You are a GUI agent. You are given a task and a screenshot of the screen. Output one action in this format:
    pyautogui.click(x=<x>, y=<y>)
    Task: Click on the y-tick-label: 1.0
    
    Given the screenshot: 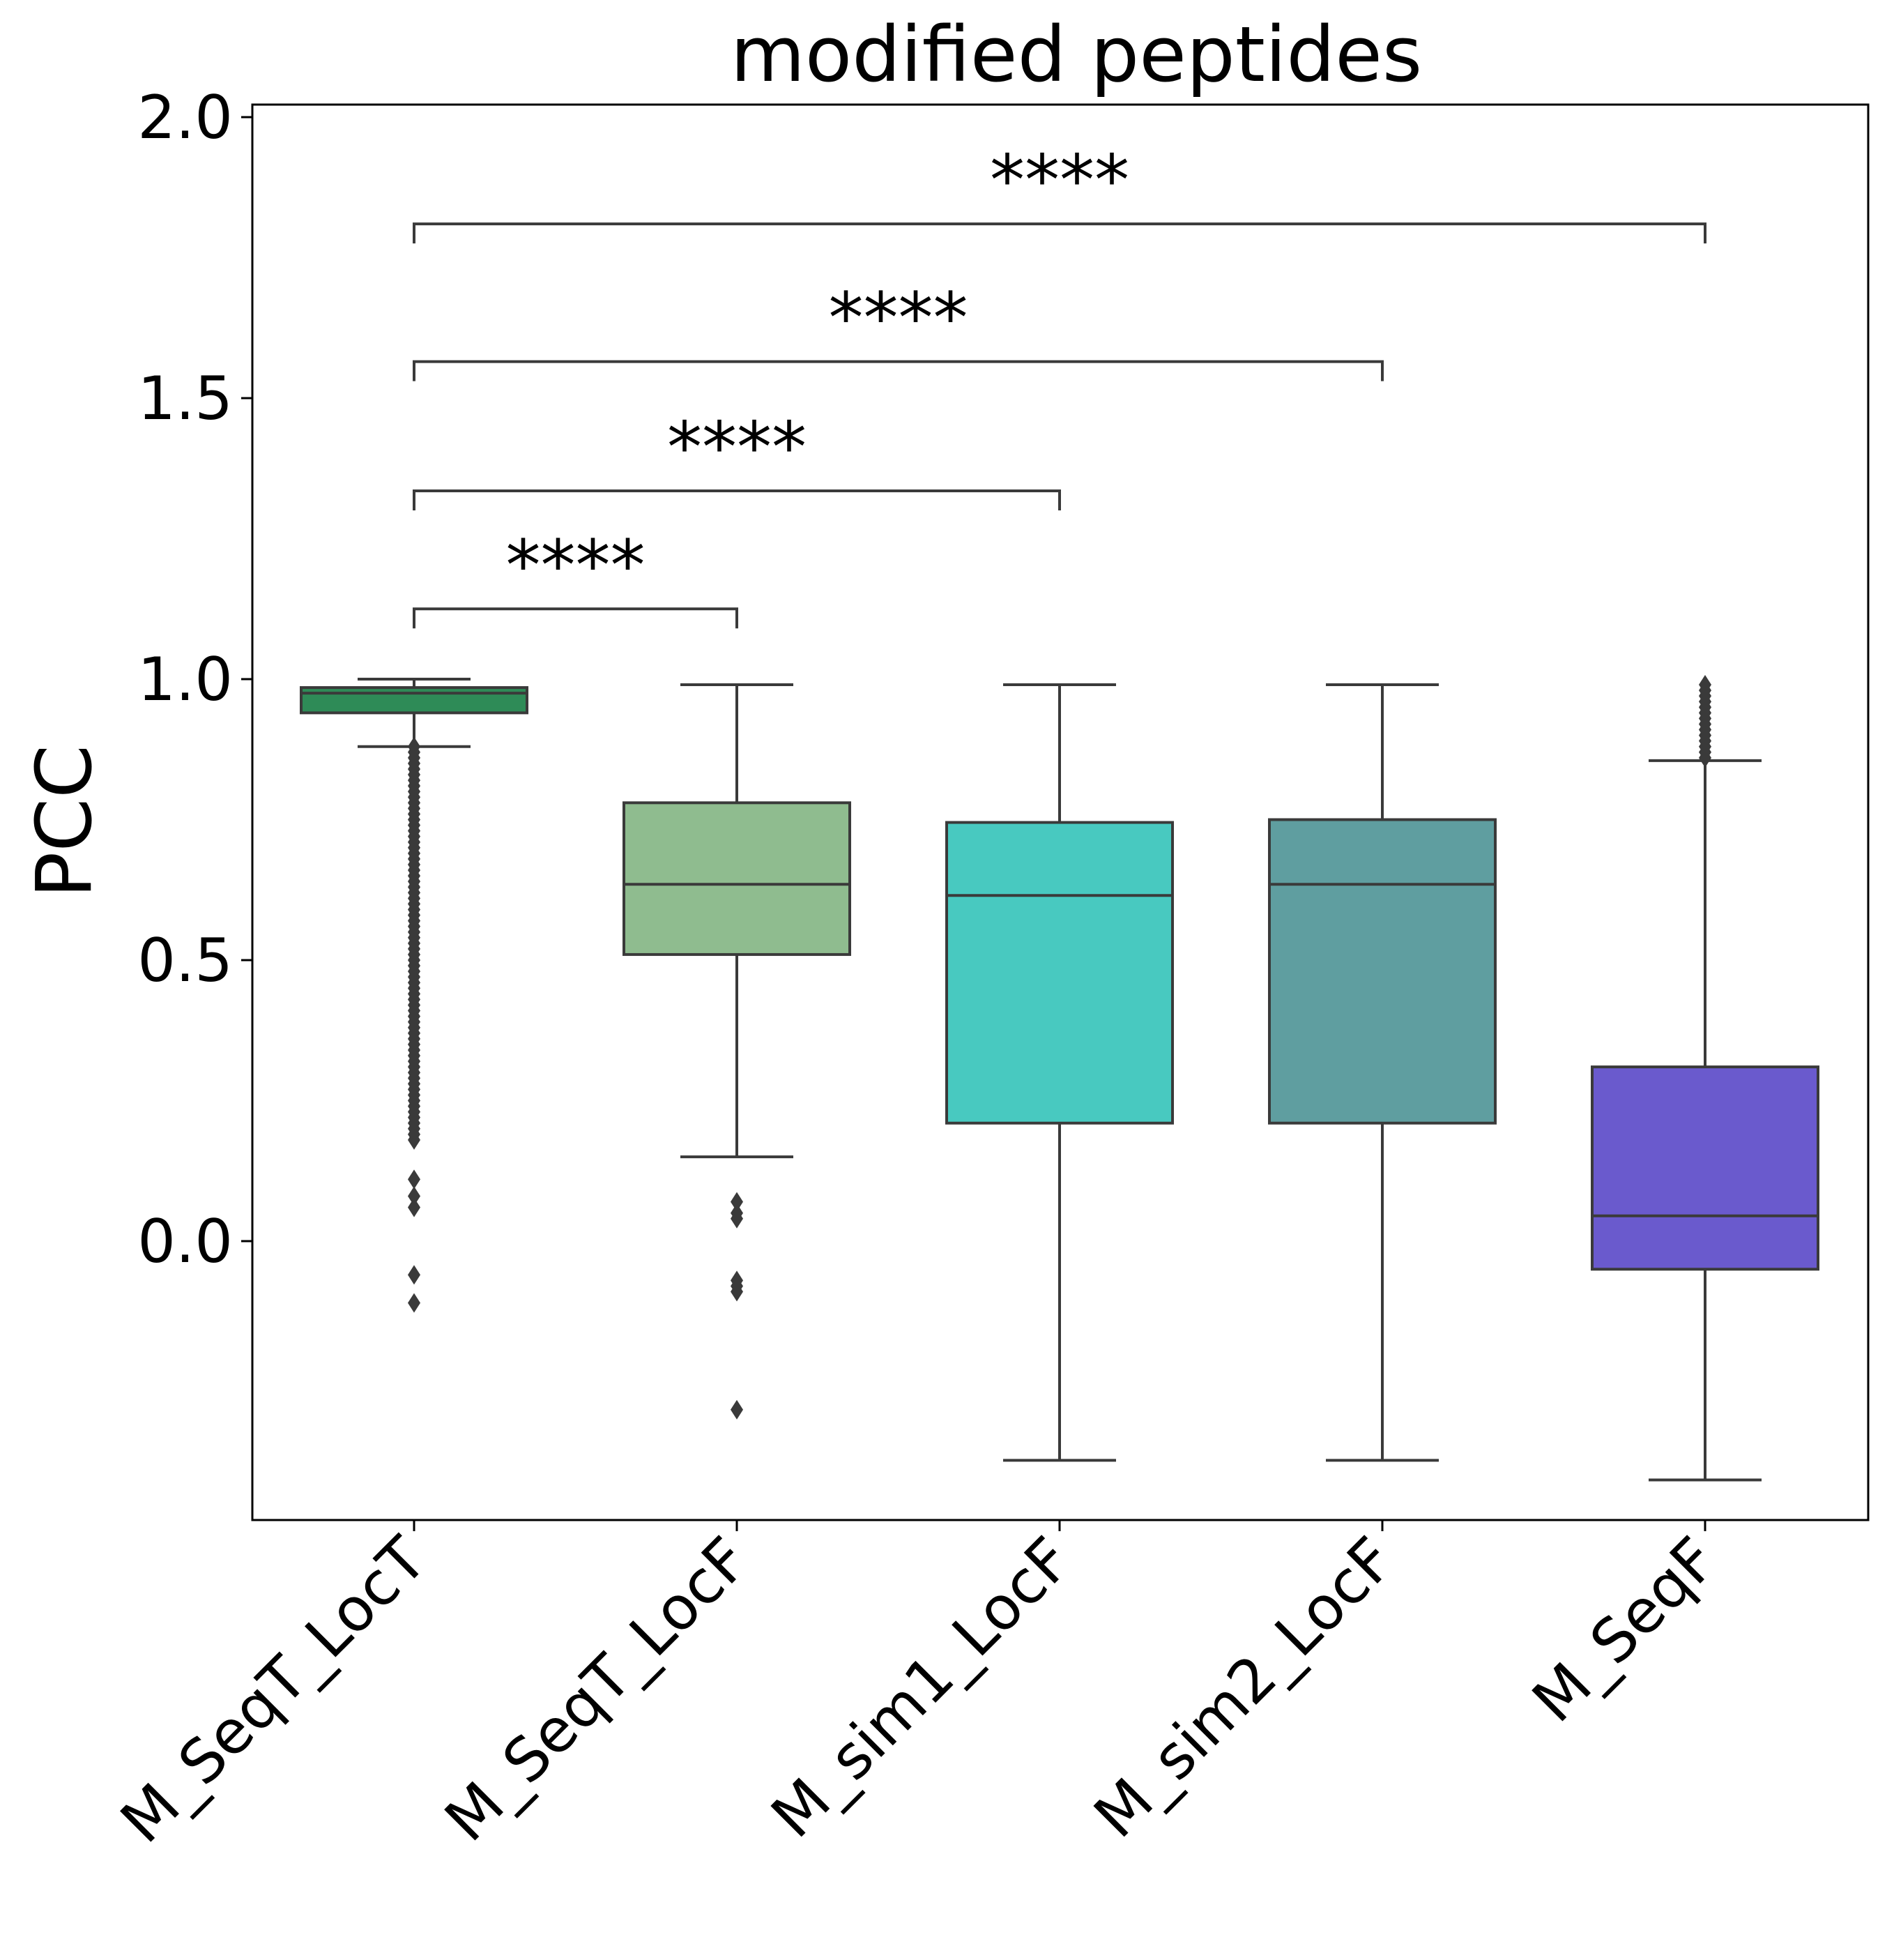 What is the action you would take?
    pyautogui.click(x=185, y=680)
    